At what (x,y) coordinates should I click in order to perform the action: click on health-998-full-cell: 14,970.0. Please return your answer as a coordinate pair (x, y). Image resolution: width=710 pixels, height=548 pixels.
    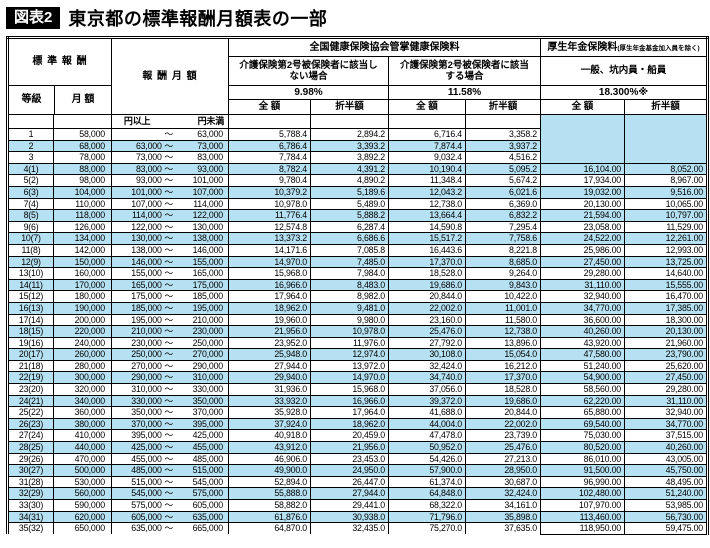
    Looking at the image, I should click on (269, 262).